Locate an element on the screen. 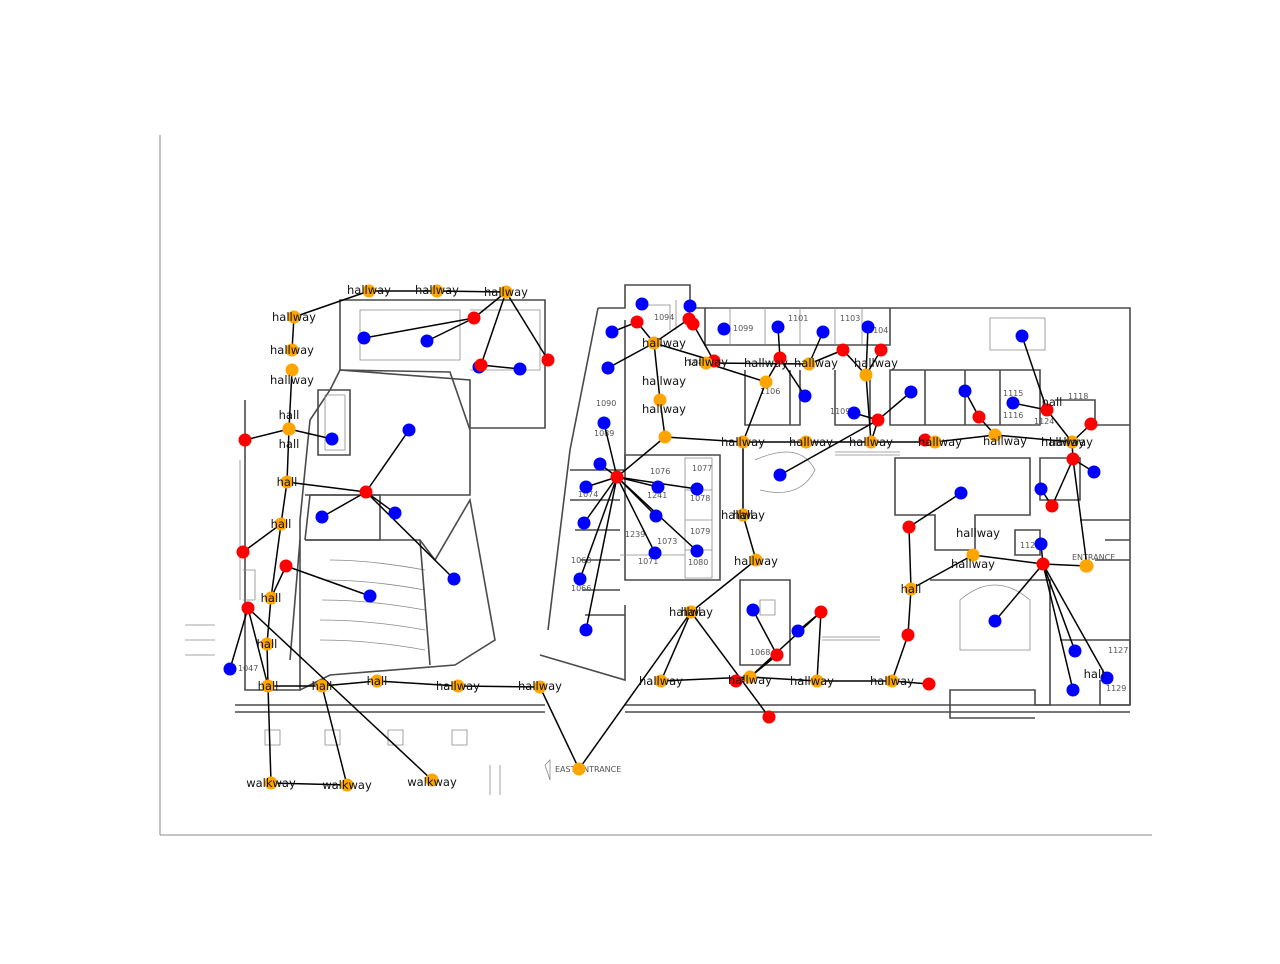  room-number: 1079 is located at coordinates (700, 531).